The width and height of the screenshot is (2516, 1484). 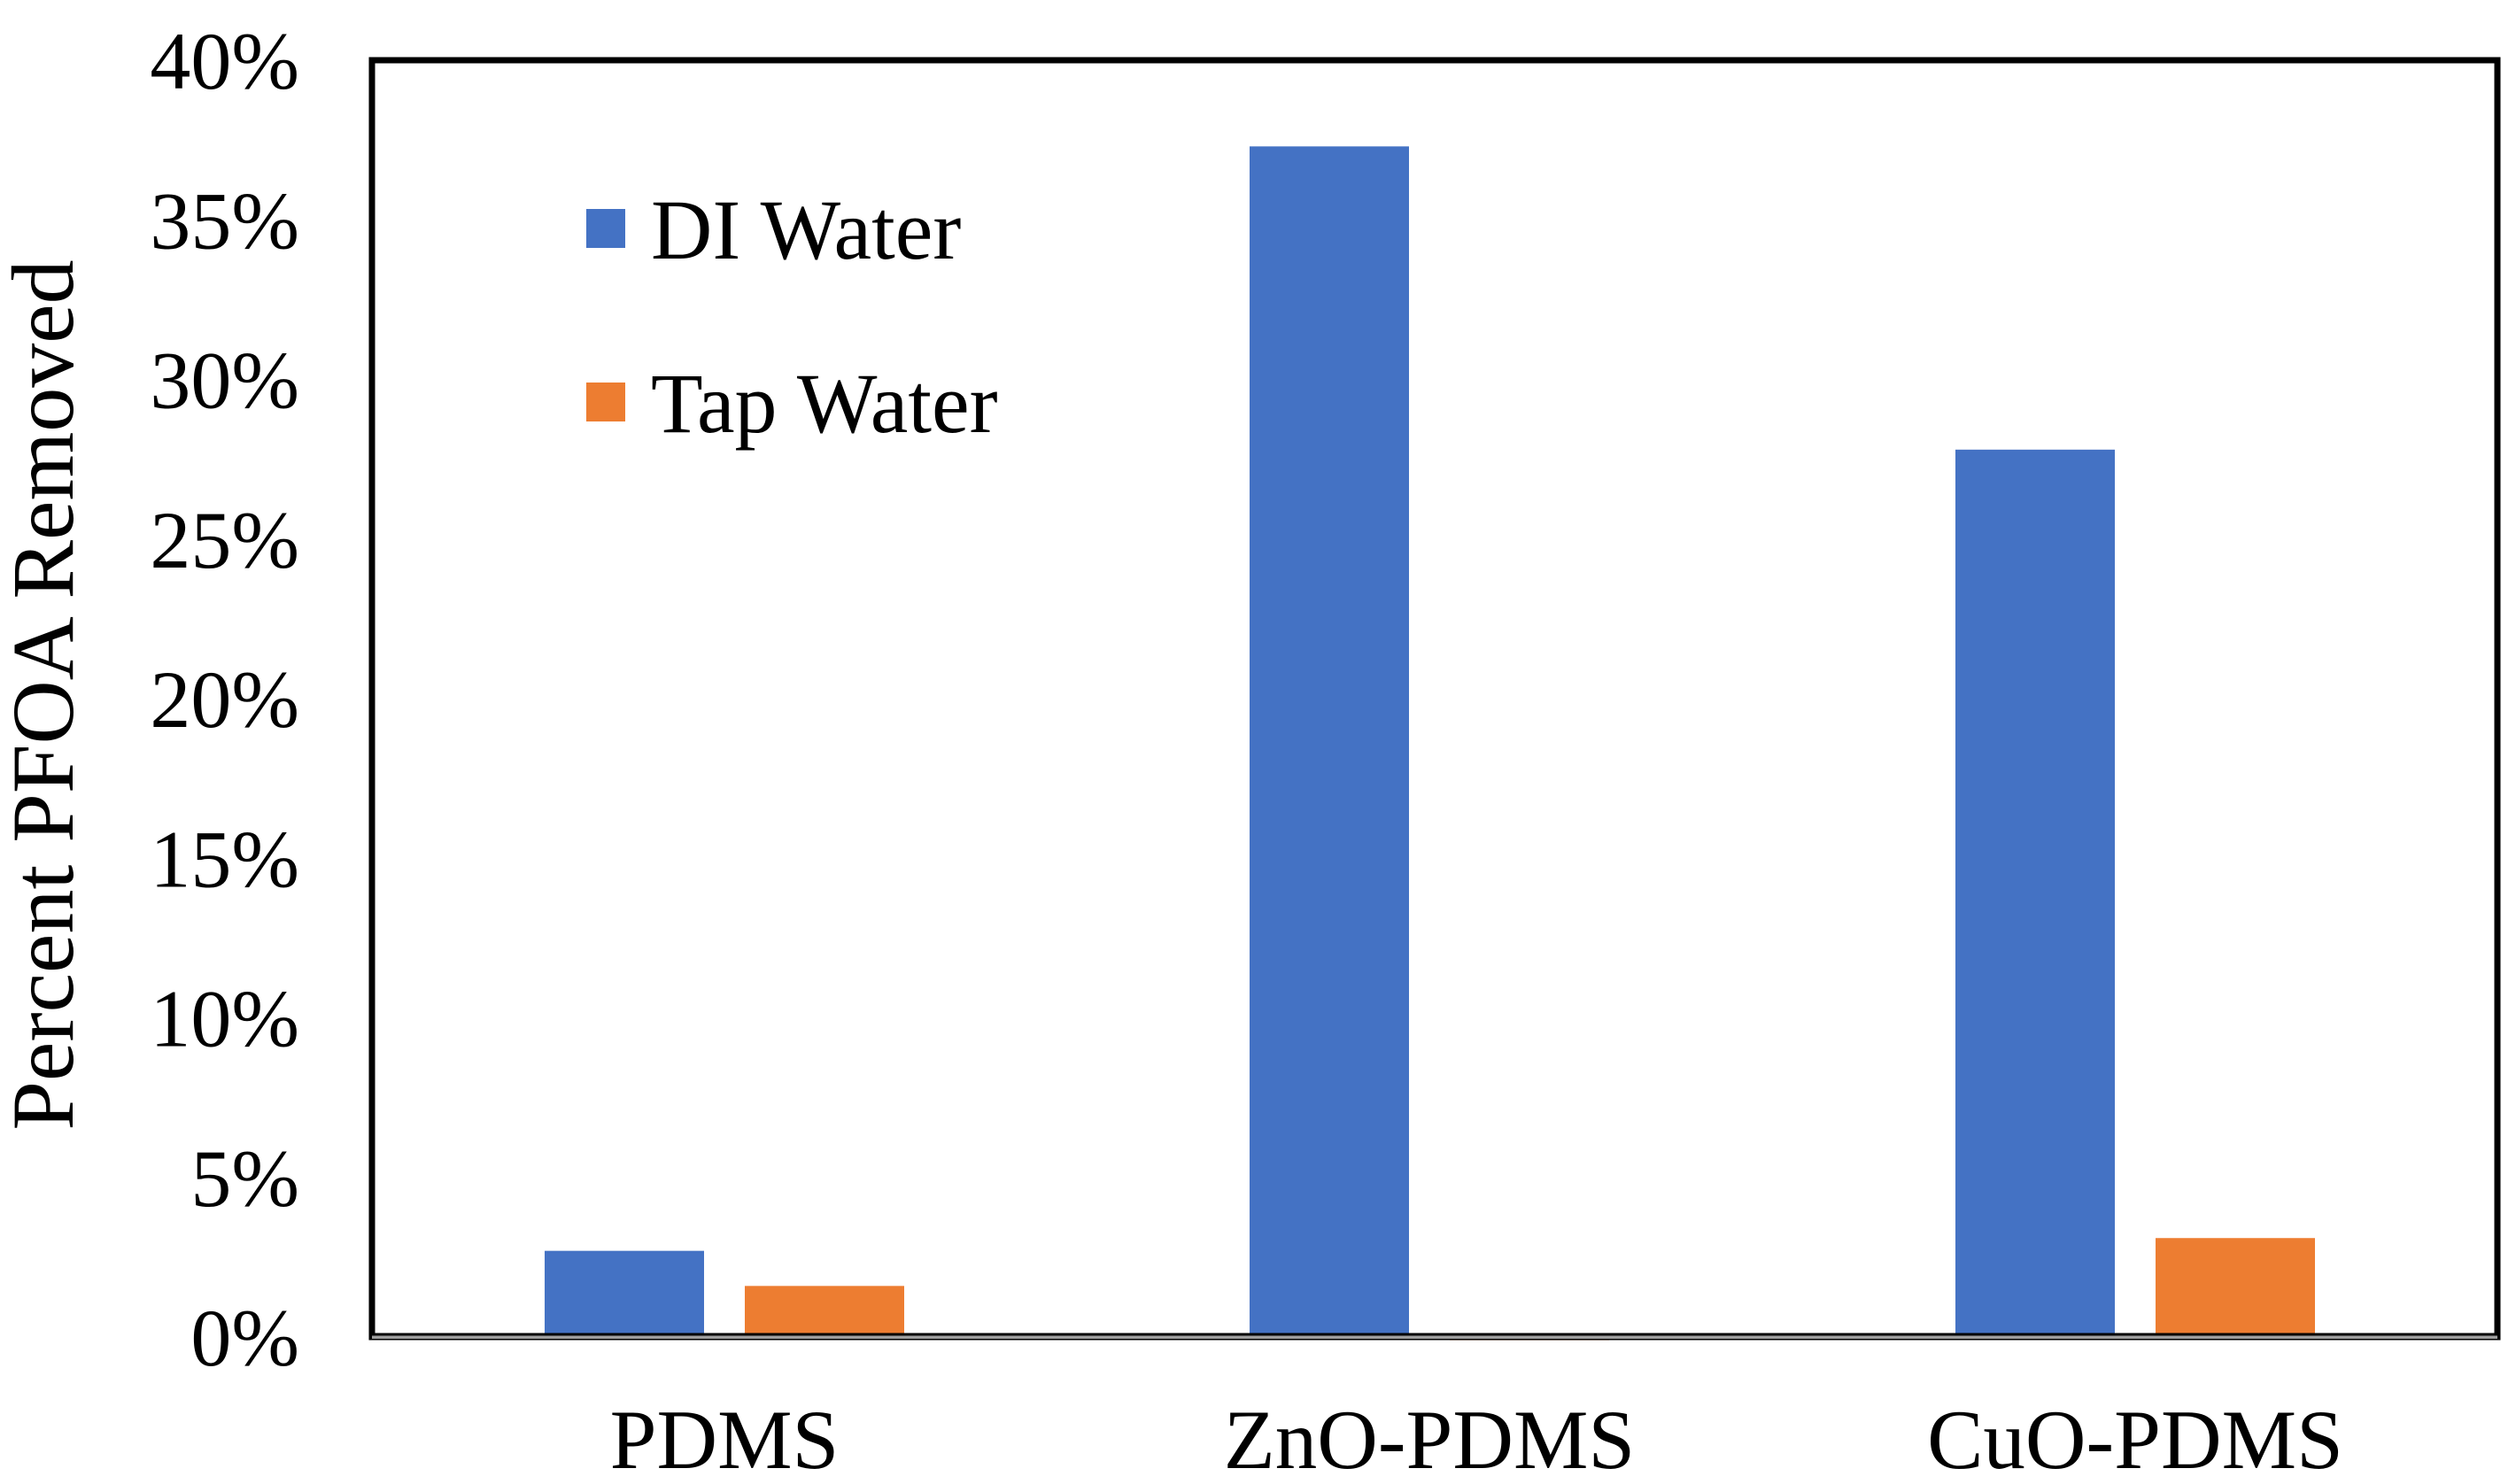 I want to click on legend-swatch-di-water, so click(x=605, y=228).